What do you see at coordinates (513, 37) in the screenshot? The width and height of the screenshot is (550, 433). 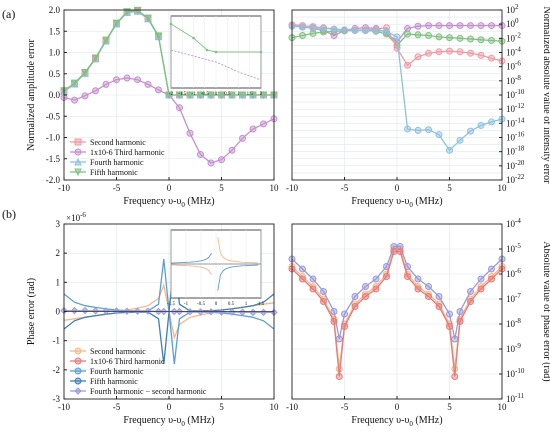 I see `y-tick-label: 10⁻²` at bounding box center [513, 37].